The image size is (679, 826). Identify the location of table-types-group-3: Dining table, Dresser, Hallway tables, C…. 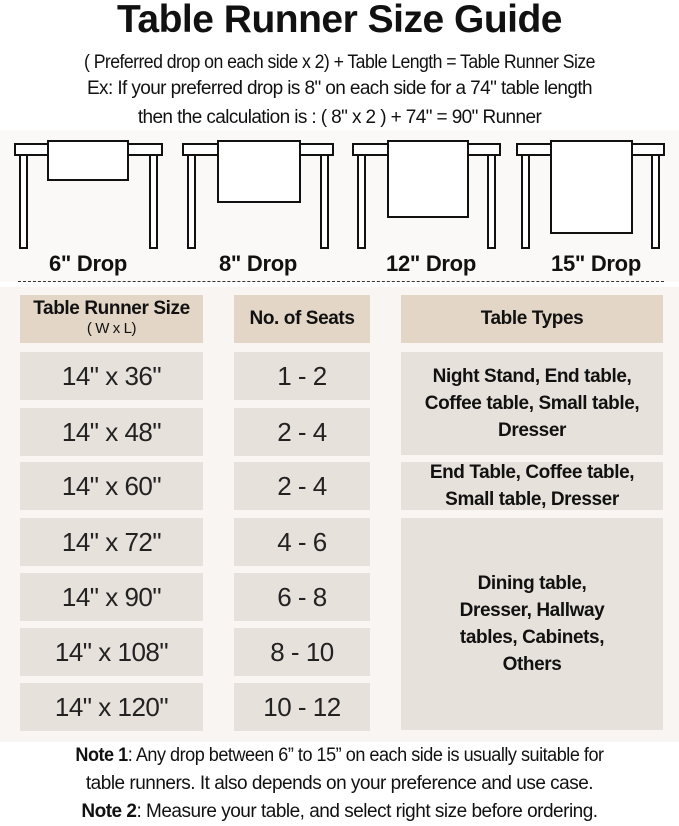
(532, 624).